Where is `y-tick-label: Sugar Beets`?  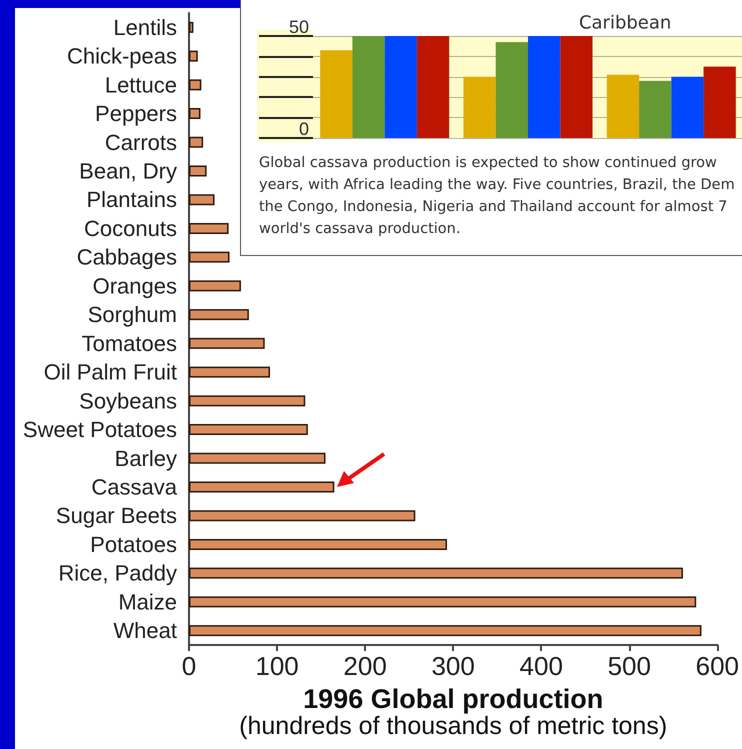
y-tick-label: Sugar Beets is located at coordinates (116, 515).